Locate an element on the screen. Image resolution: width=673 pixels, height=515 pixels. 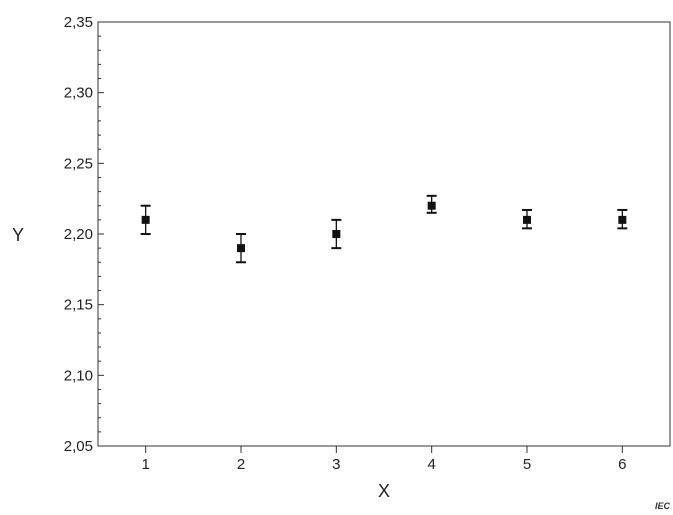
x-tick-label: 3 is located at coordinates (336, 464).